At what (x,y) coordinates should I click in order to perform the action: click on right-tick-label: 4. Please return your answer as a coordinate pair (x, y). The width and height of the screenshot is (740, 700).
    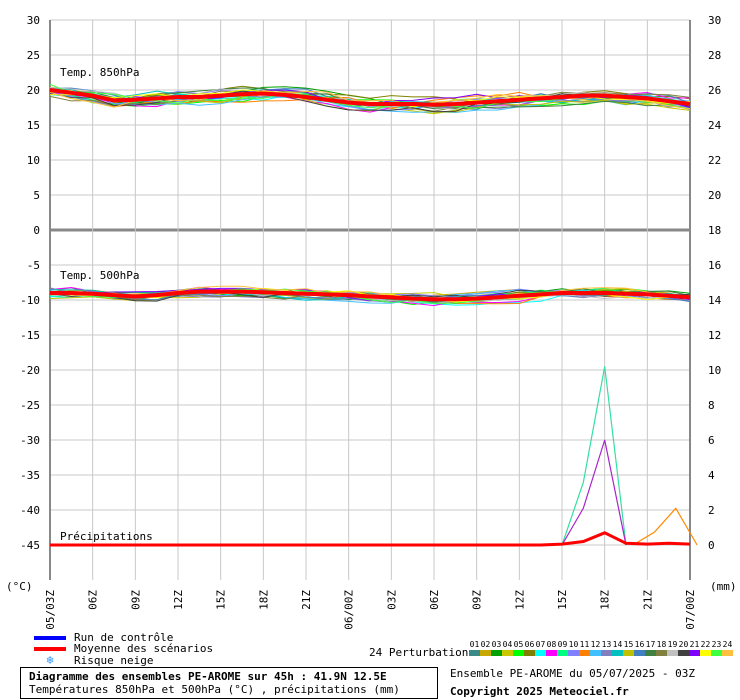
    Looking at the image, I should click on (711, 475).